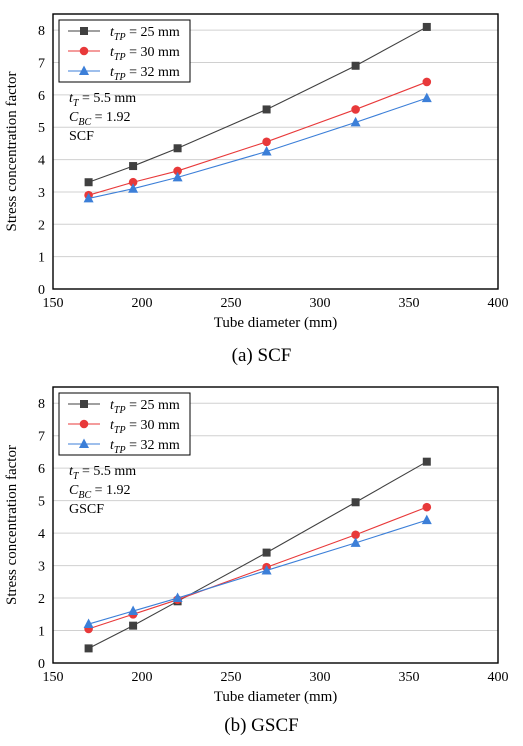 This screenshot has height=746, width=523. I want to click on x-tick-label: 200, so click(142, 303).